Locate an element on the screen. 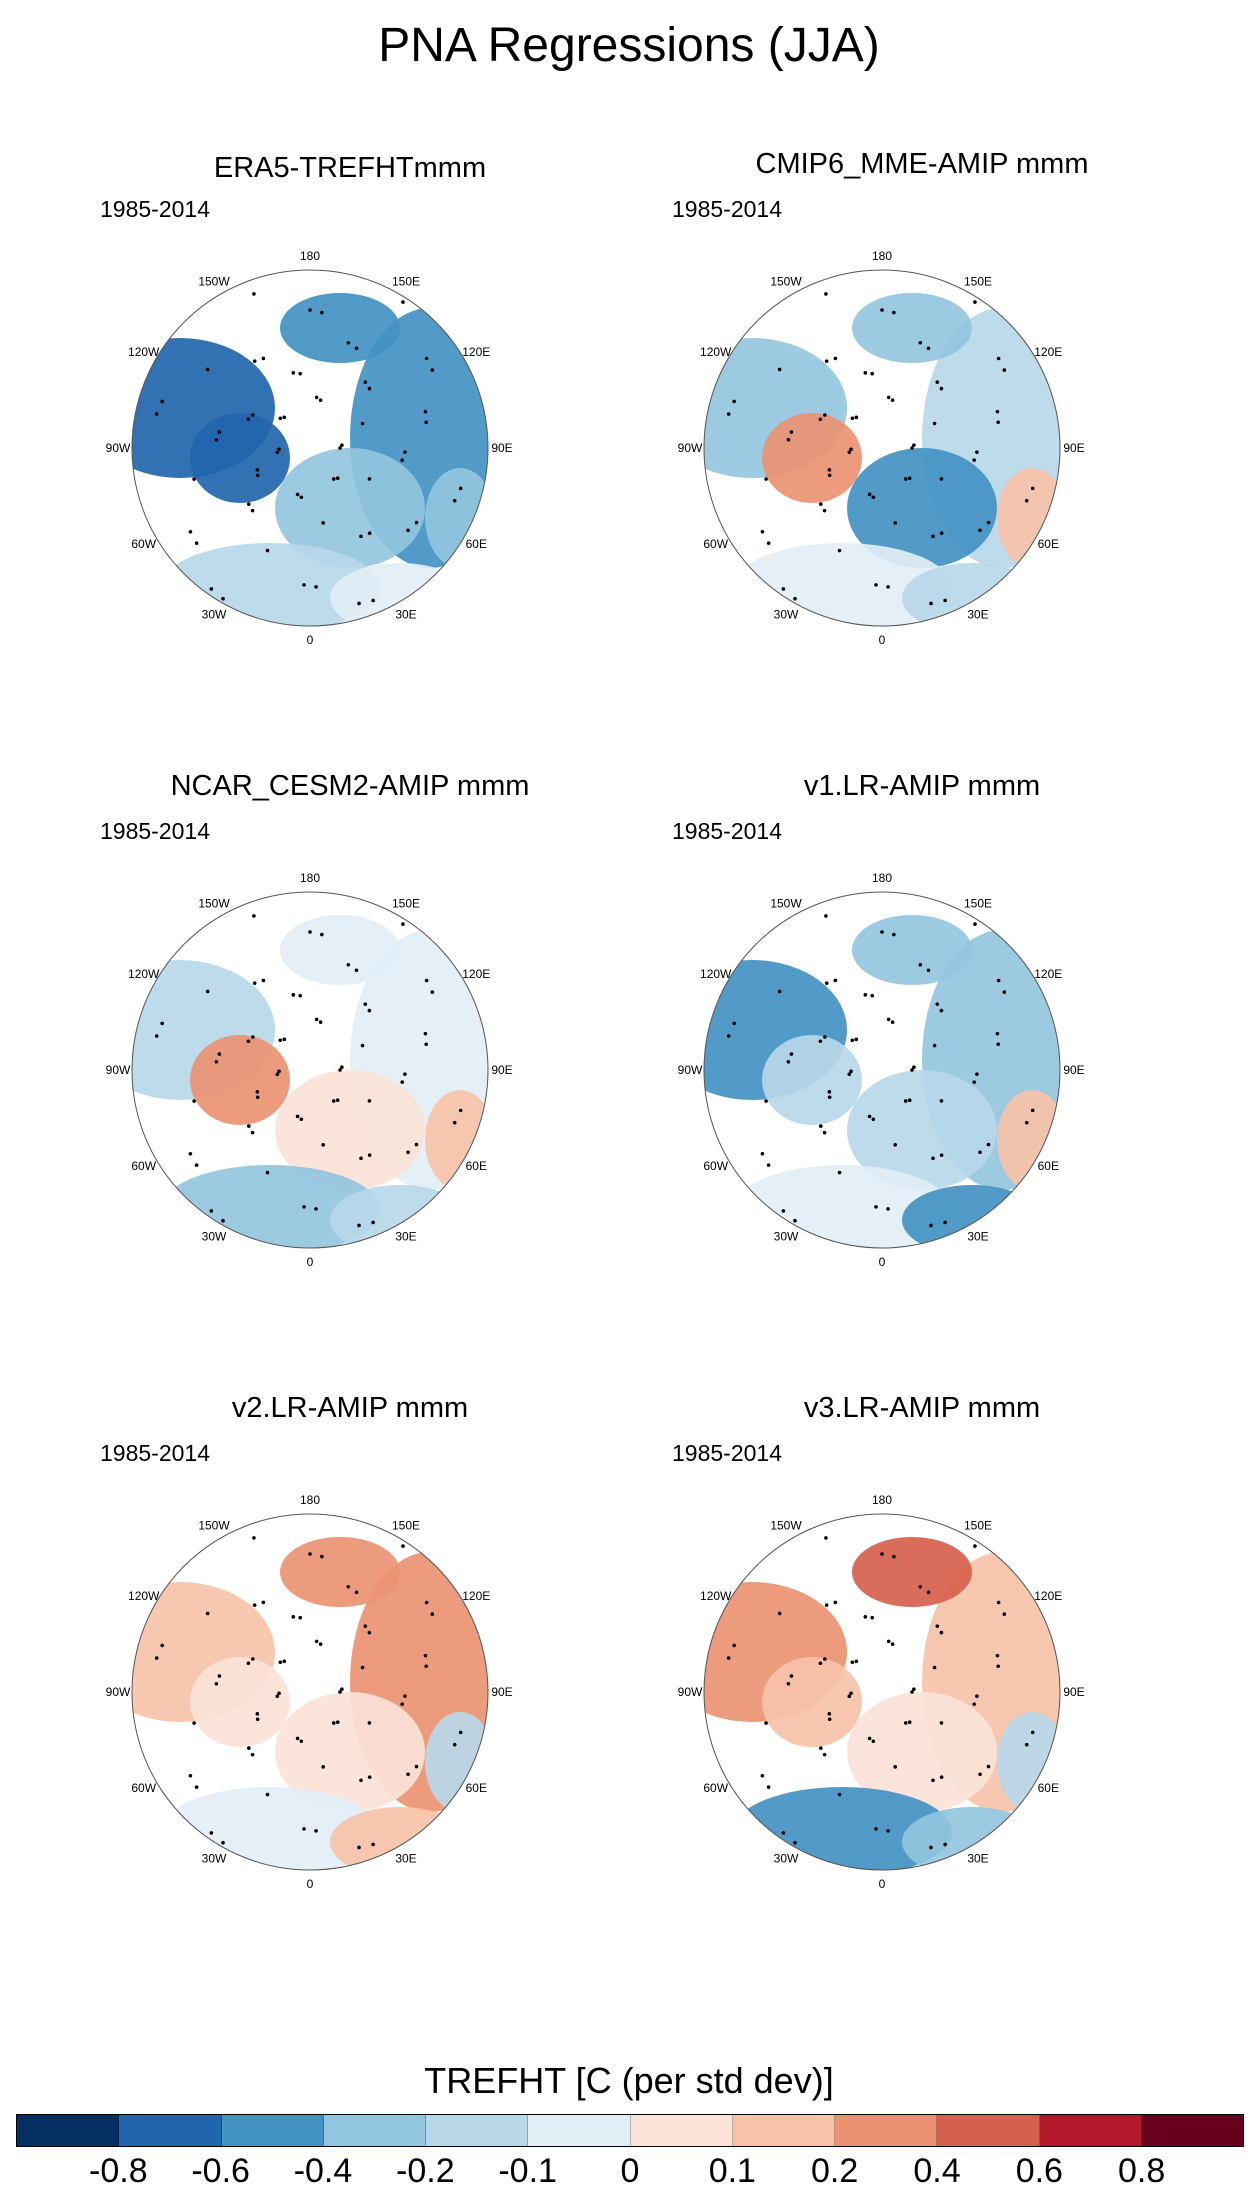 The image size is (1258, 2212). longitude-label: 90W is located at coordinates (118, 1692).